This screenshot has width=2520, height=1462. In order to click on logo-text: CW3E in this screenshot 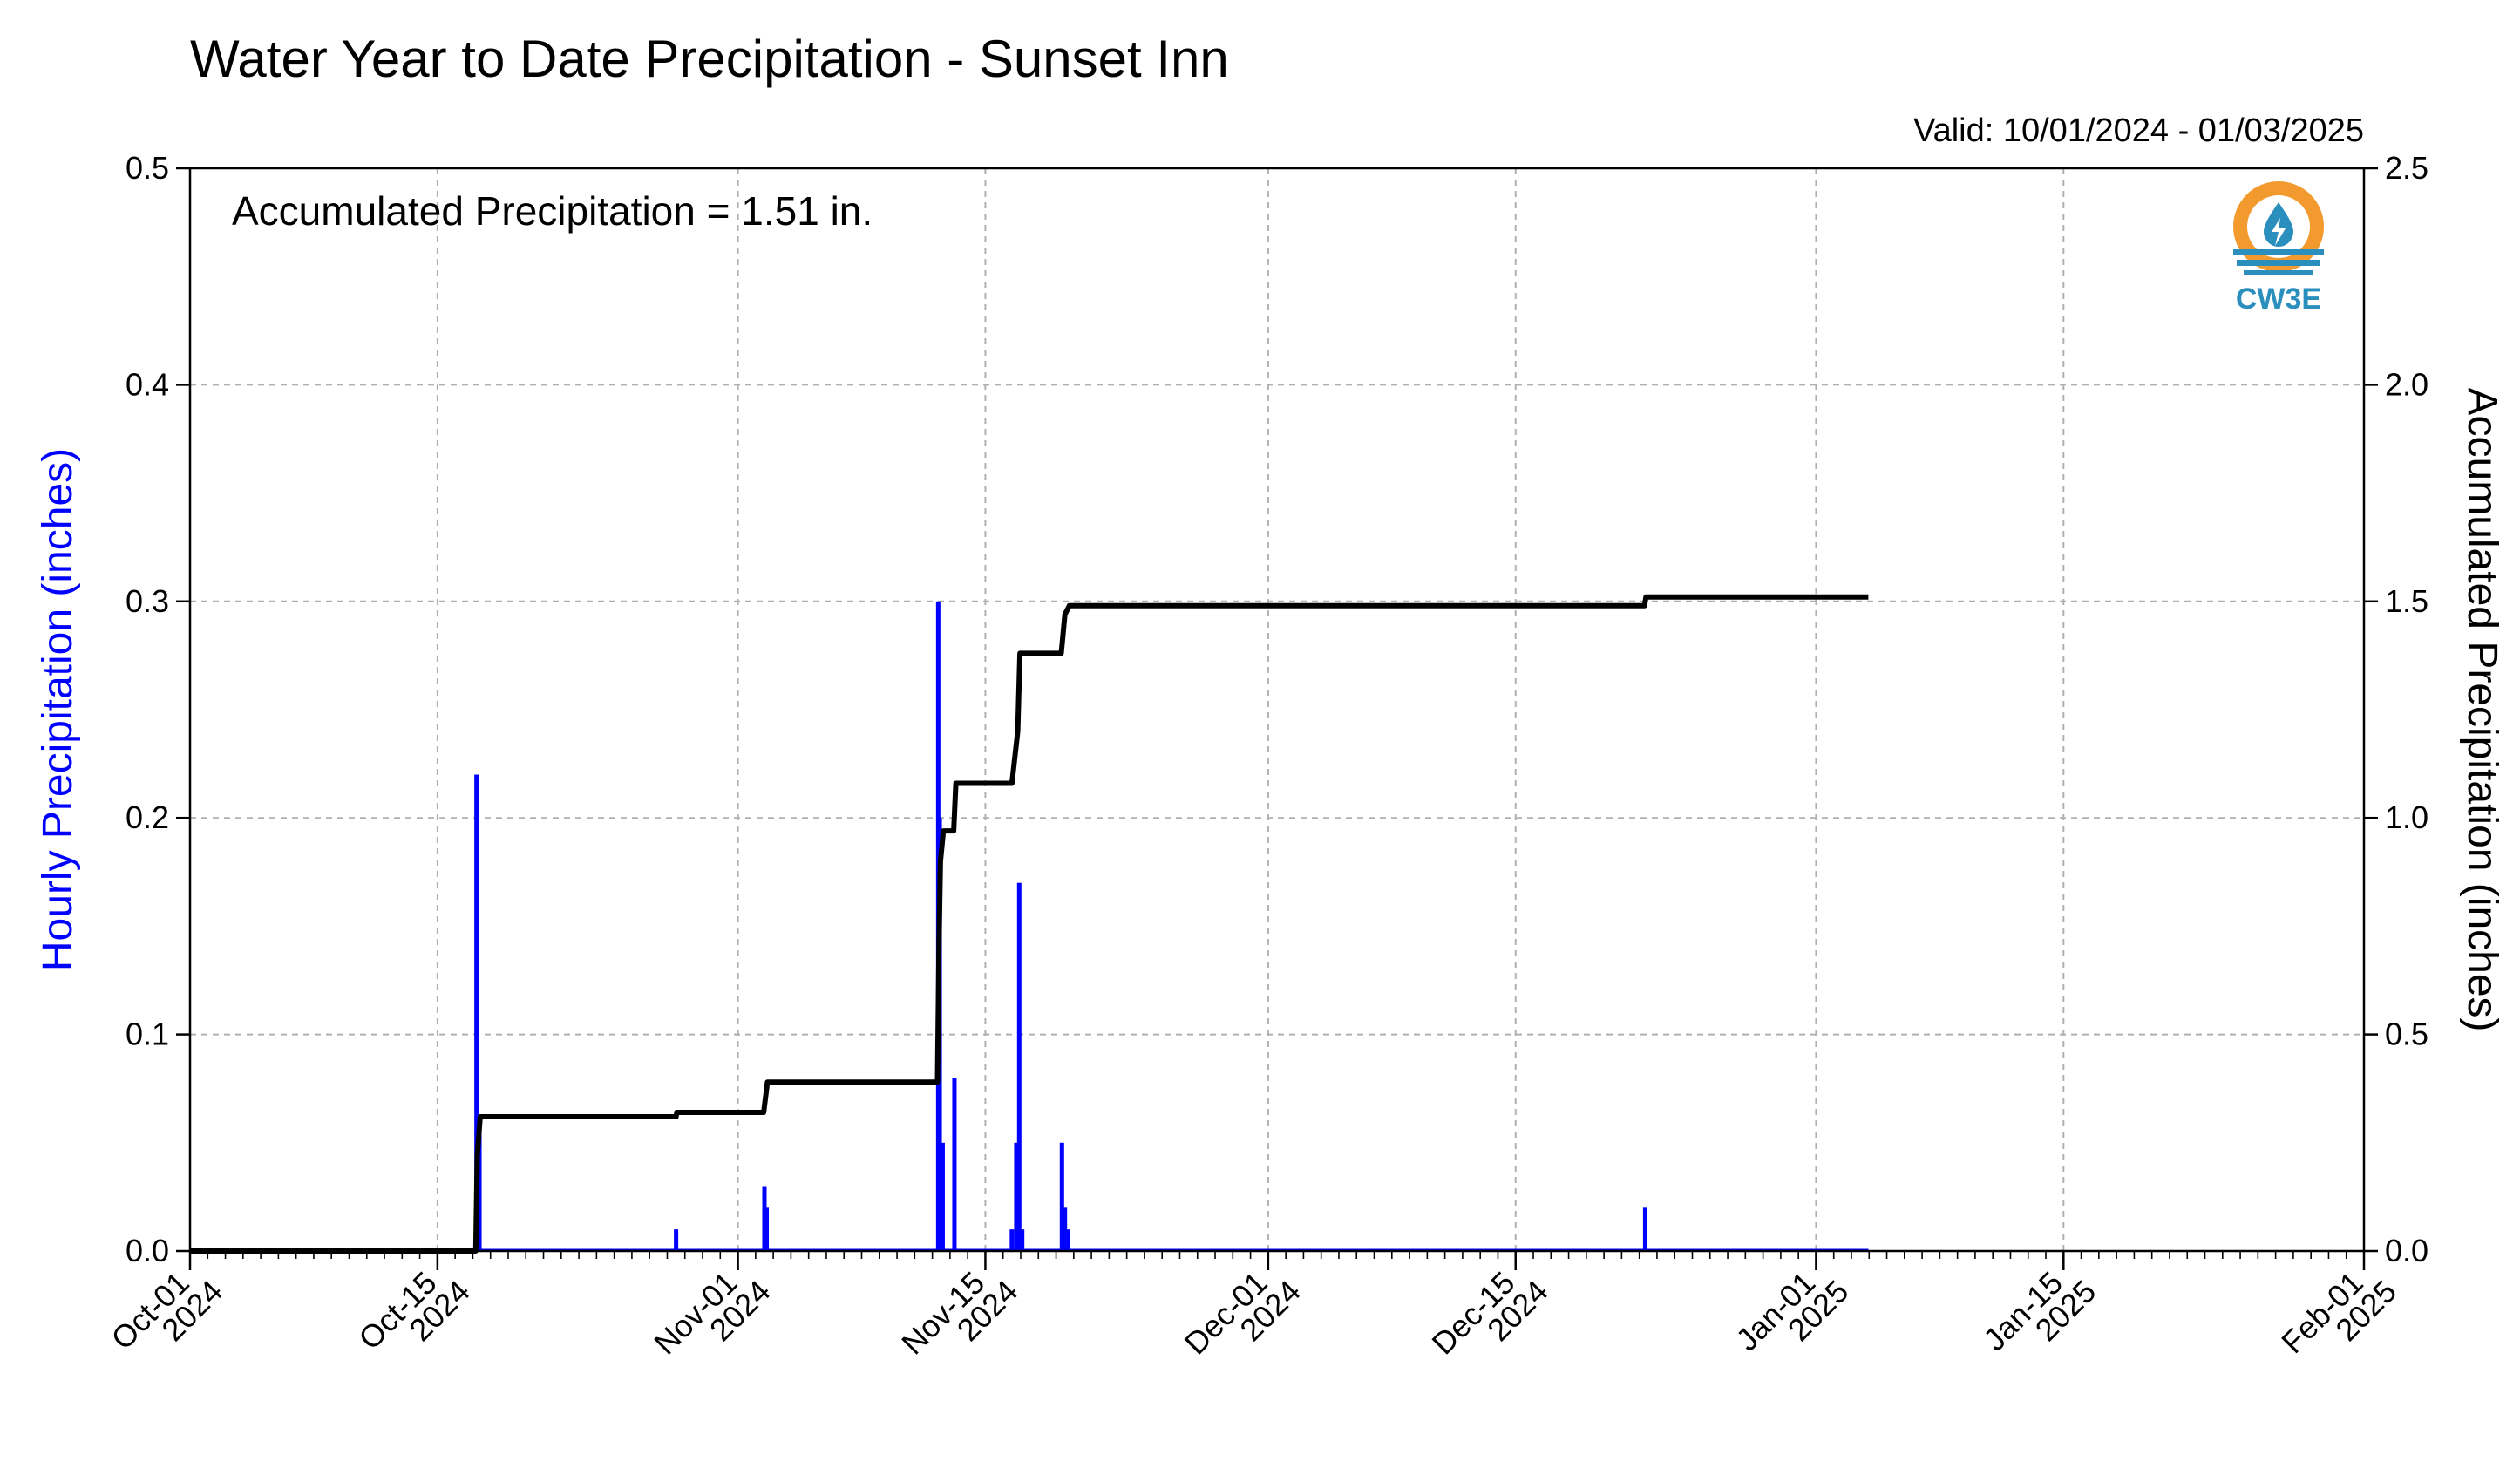, I will do `click(2278, 299)`.